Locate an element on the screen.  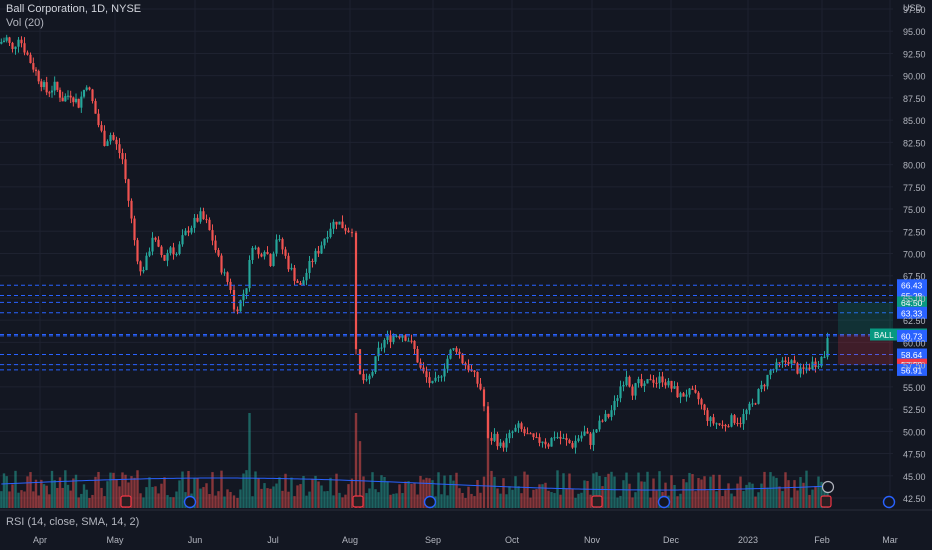
price-tick-label: 67.50 is located at coordinates (914, 277).